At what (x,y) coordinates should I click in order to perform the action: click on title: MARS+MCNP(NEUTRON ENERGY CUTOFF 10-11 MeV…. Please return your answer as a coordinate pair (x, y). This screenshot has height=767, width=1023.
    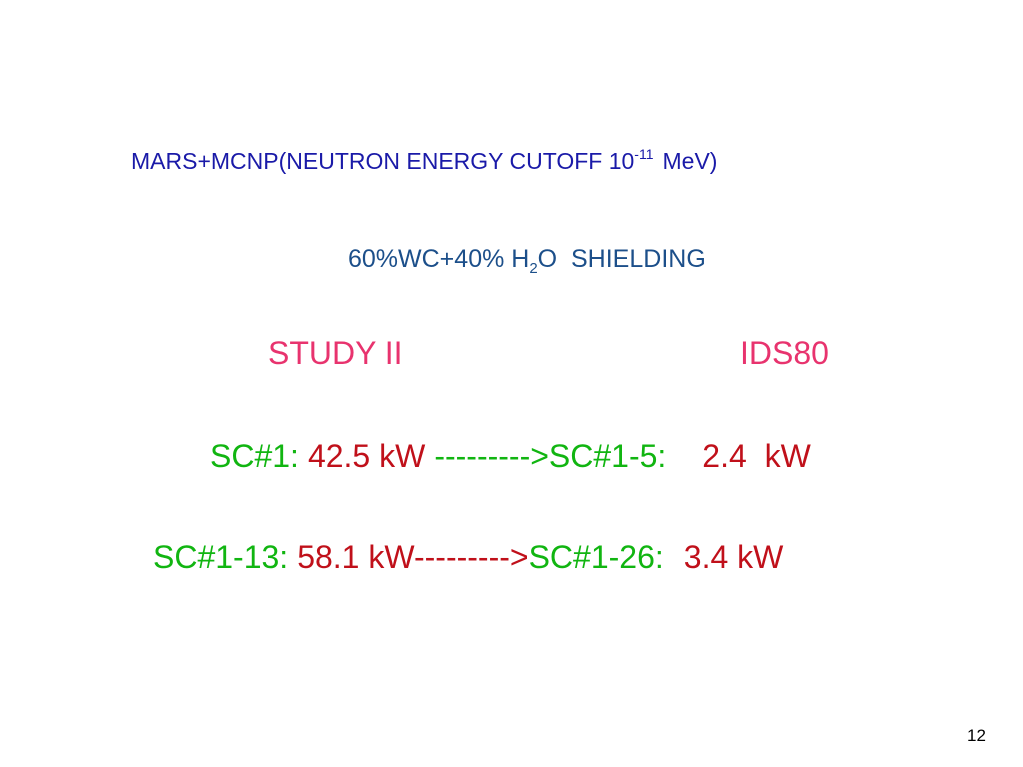
    Looking at the image, I should click on (424, 160).